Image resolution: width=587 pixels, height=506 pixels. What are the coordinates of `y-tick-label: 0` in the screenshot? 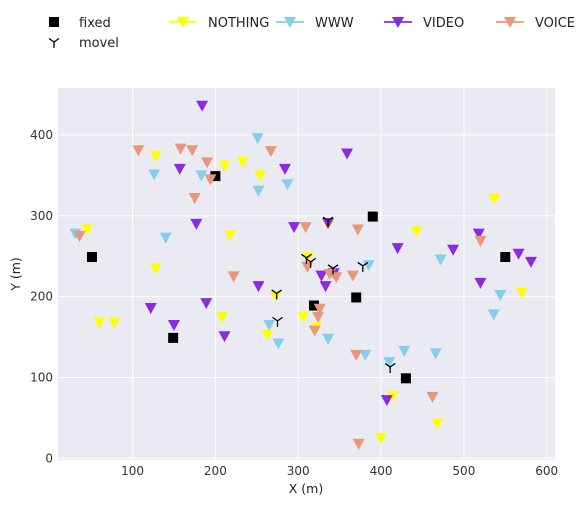 It's located at (49, 458).